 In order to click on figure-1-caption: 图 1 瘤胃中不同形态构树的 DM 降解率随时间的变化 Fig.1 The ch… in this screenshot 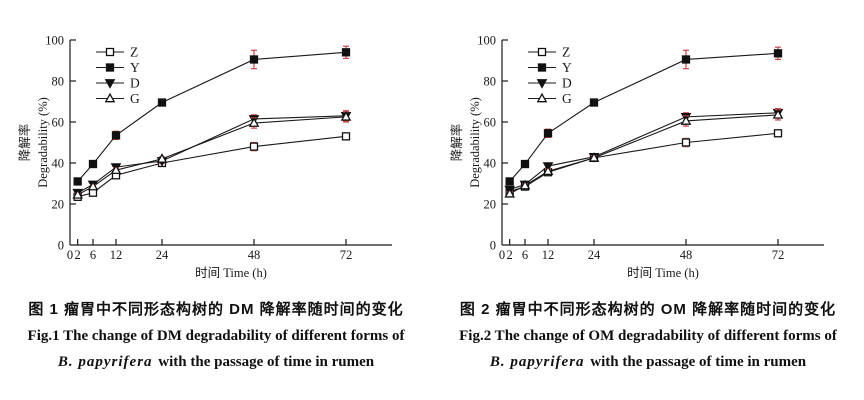, I will do `click(216, 335)`.